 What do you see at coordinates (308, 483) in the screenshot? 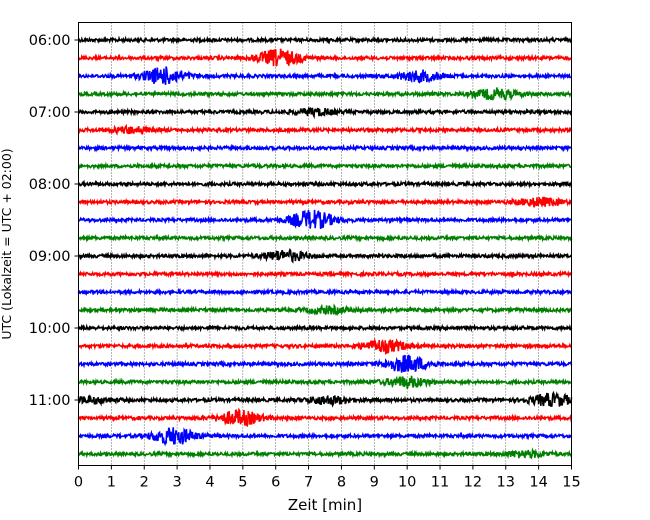
I see `x-tick-label: 7` at bounding box center [308, 483].